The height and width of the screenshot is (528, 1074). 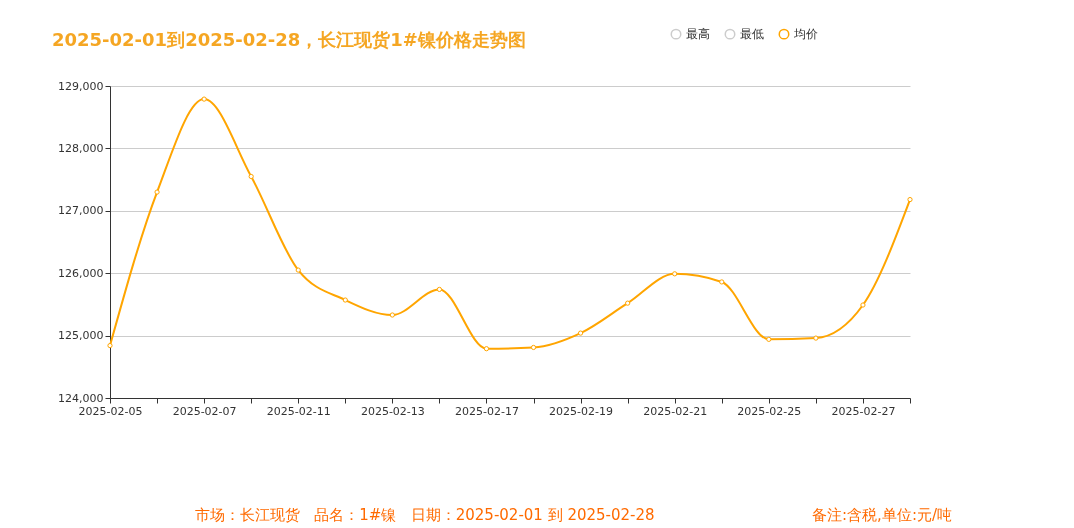 I want to click on text: 备注:含税,单位:元/吨, so click(x=882, y=515).